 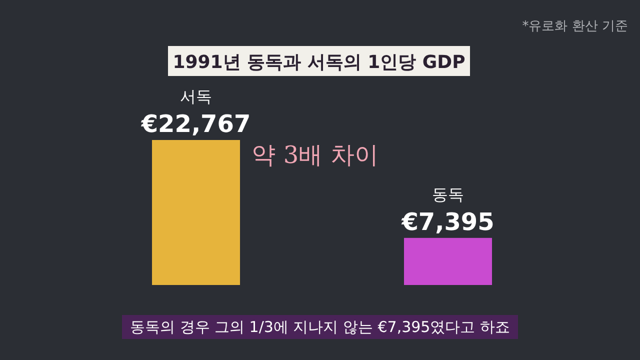 I want to click on data-label: €7,395, so click(x=447, y=222).